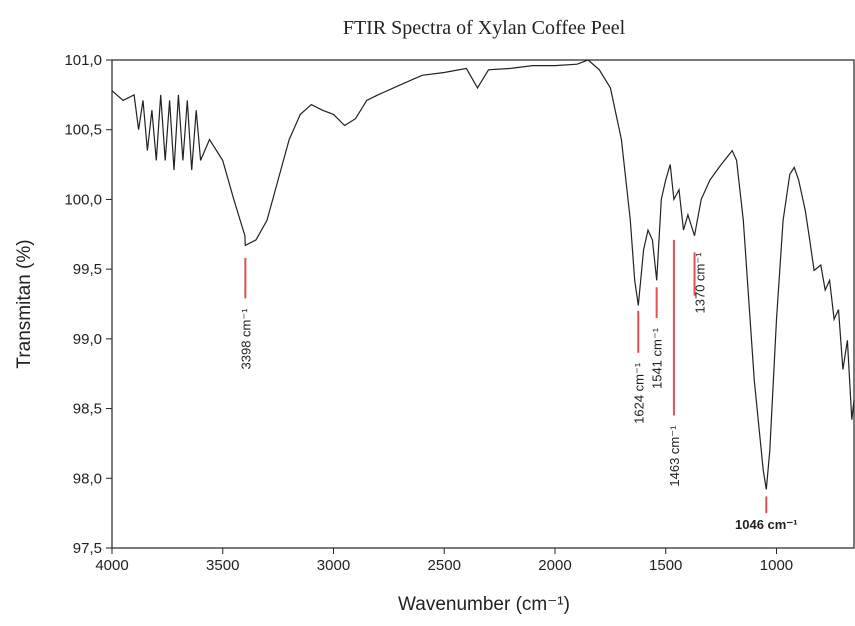  What do you see at coordinates (776, 565) in the screenshot?
I see `x-tick-label: 1000` at bounding box center [776, 565].